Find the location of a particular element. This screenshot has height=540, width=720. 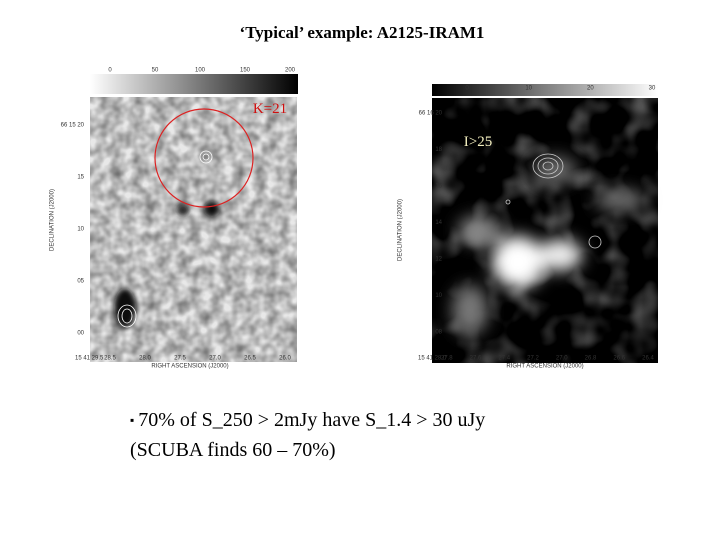

y-tick-label: 08 is located at coordinates (438, 333).